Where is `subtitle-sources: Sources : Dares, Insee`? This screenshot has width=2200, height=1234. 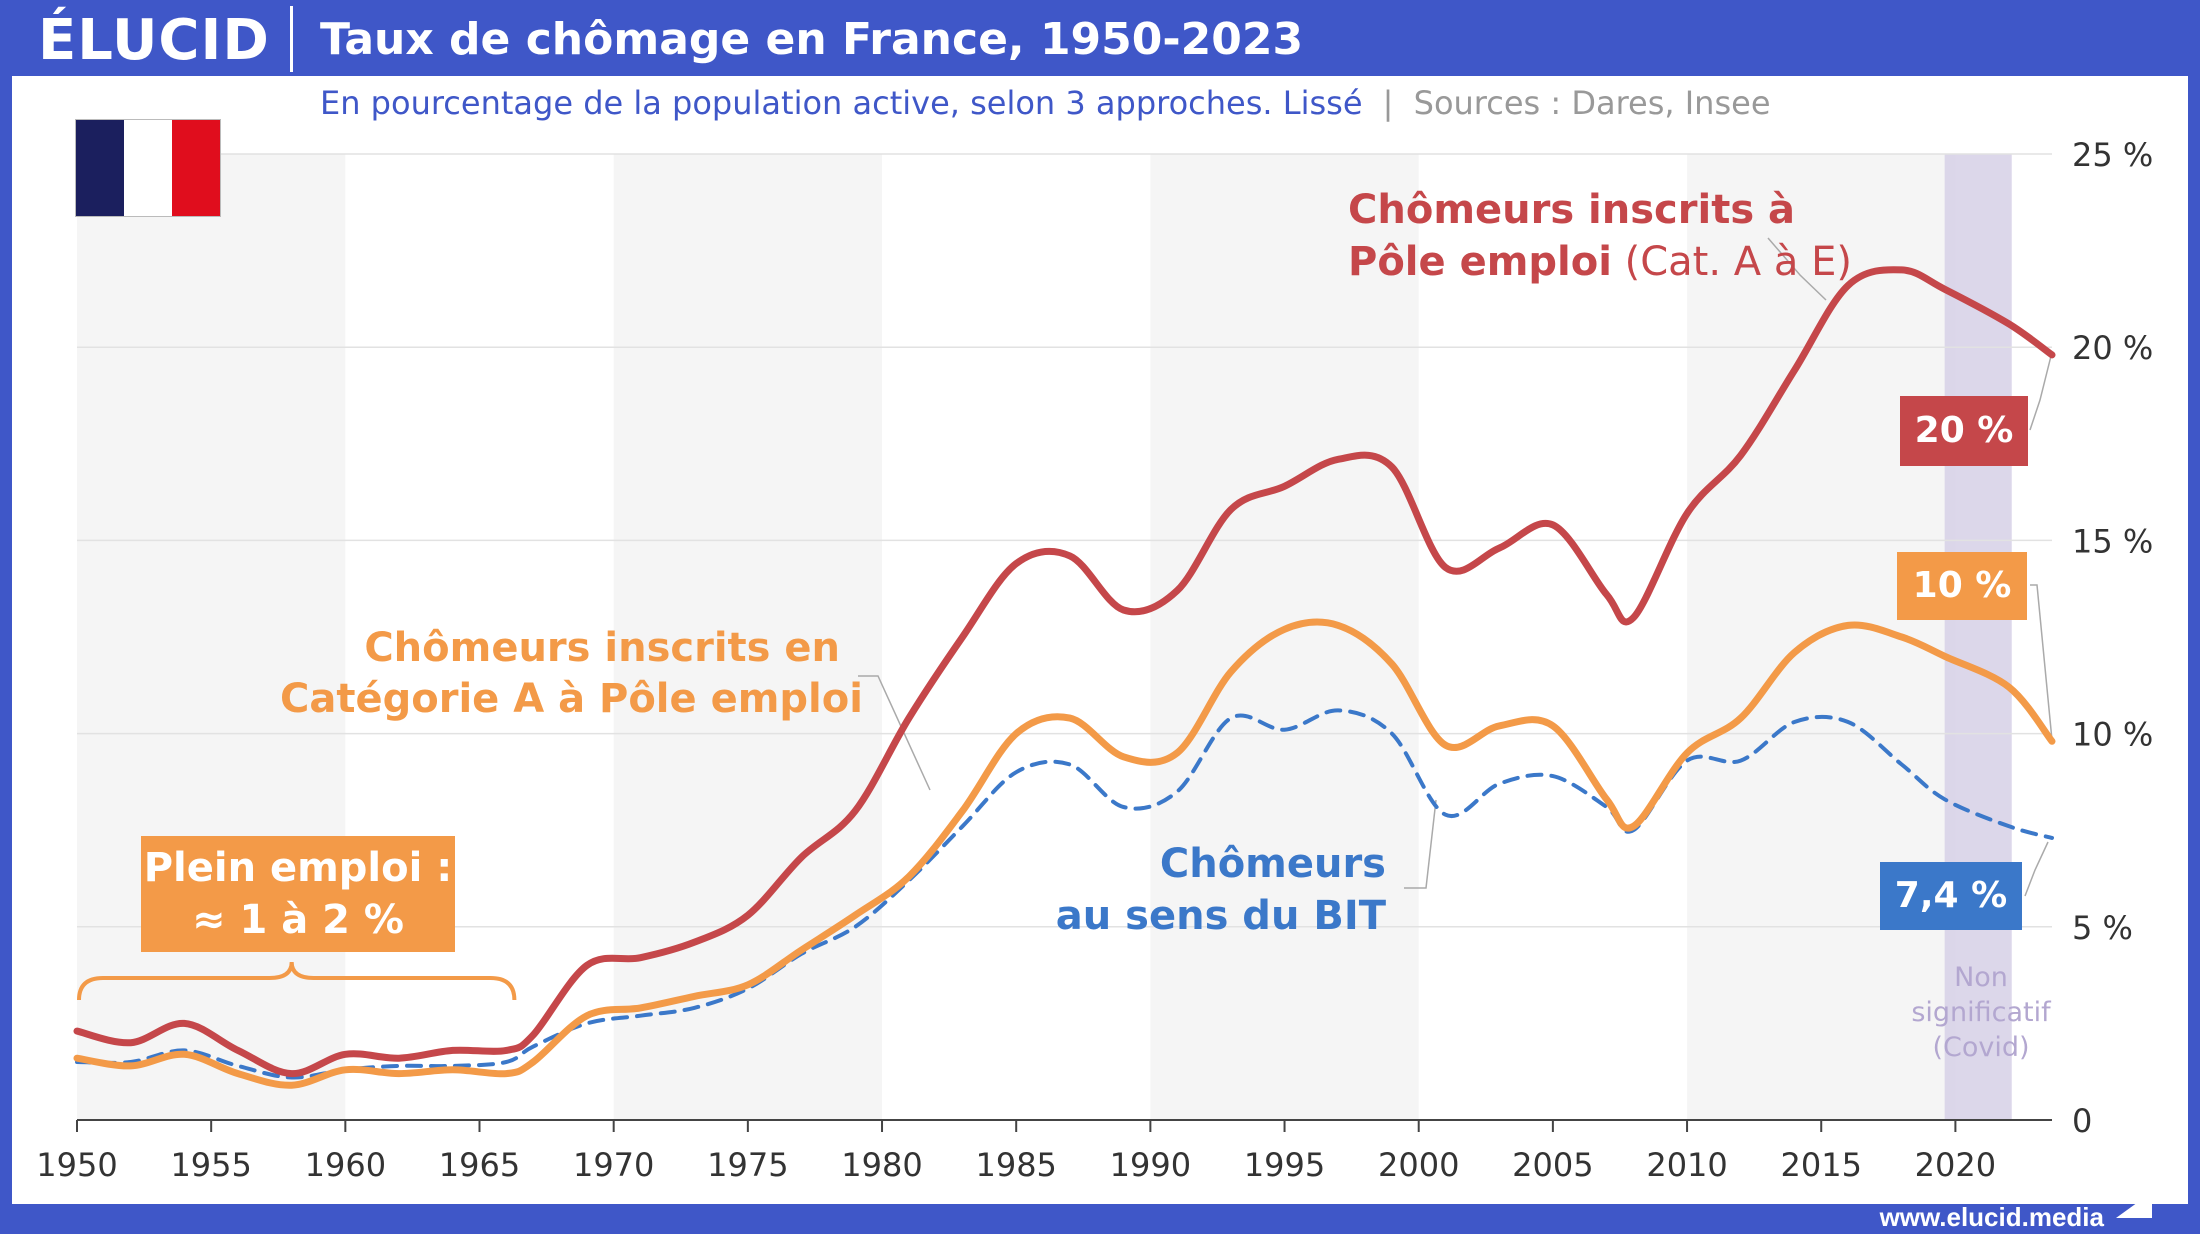 subtitle-sources: Sources : Dares, Insee is located at coordinates (1592, 103).